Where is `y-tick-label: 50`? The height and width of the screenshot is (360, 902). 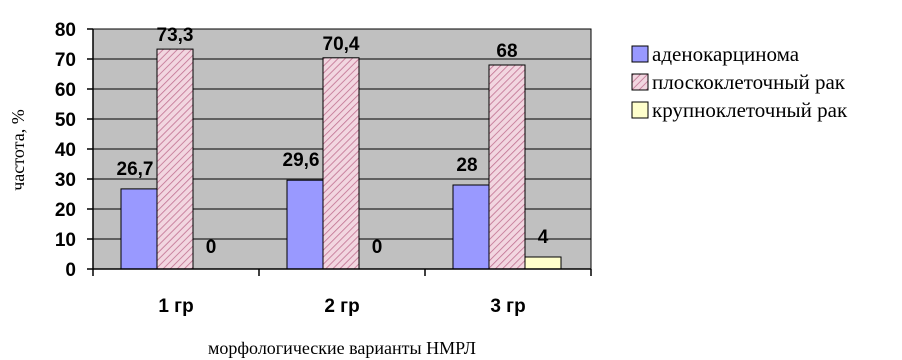
y-tick-label: 50 is located at coordinates (65, 120).